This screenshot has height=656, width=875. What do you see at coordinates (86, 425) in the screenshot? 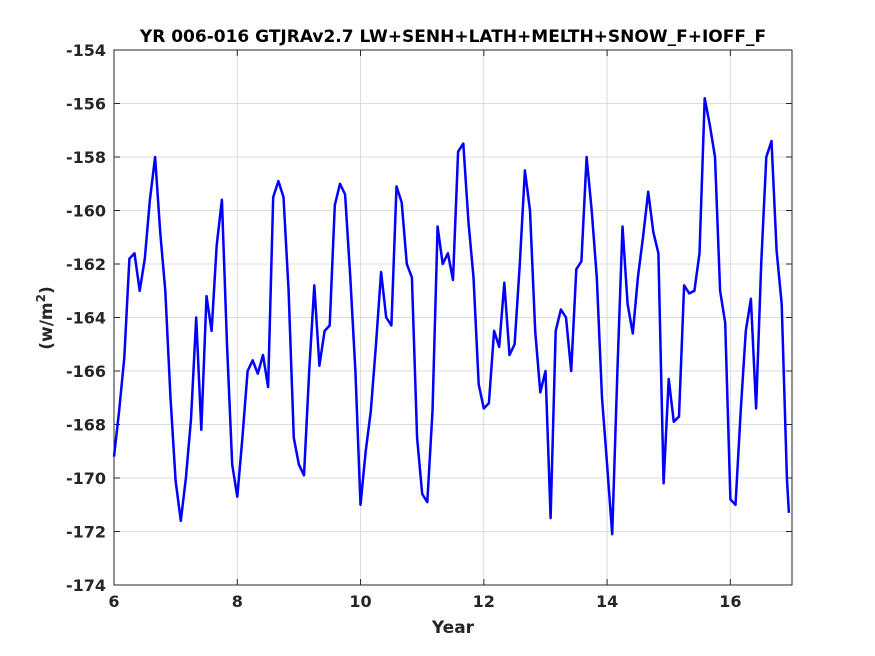
I see `y-tick-label: -168` at bounding box center [86, 425].